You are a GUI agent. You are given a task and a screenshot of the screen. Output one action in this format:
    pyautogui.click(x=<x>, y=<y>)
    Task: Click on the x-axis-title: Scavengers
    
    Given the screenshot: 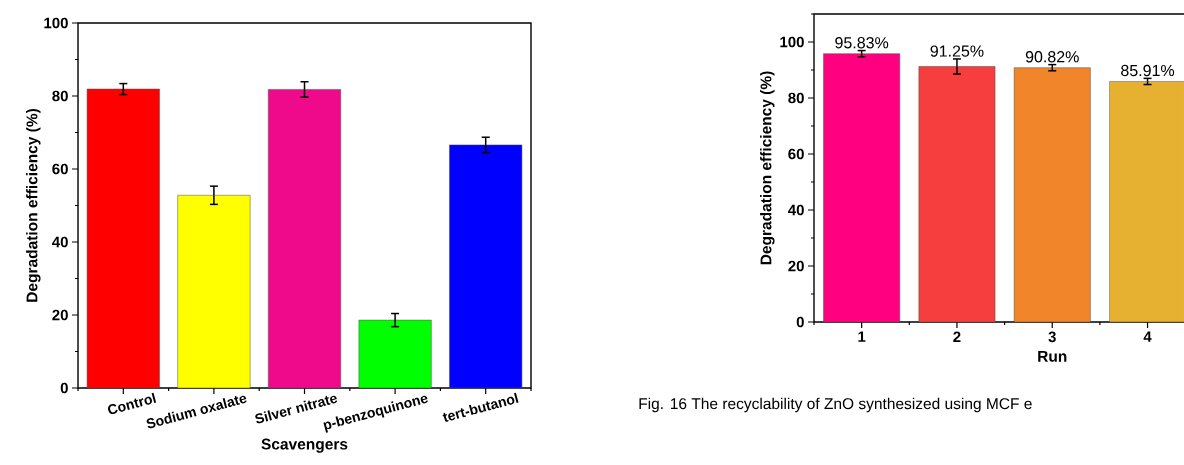 What is the action you would take?
    pyautogui.click(x=304, y=445)
    